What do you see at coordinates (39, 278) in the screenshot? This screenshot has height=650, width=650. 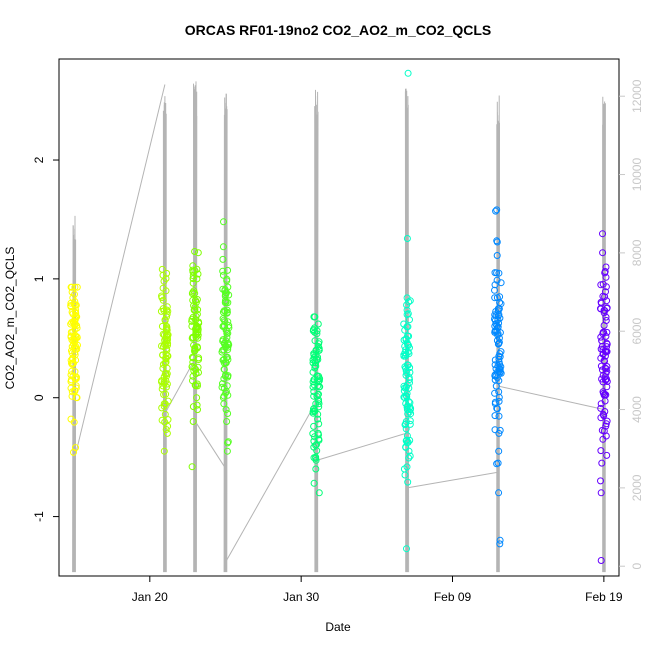 I see `y-tick-label: 1` at bounding box center [39, 278].